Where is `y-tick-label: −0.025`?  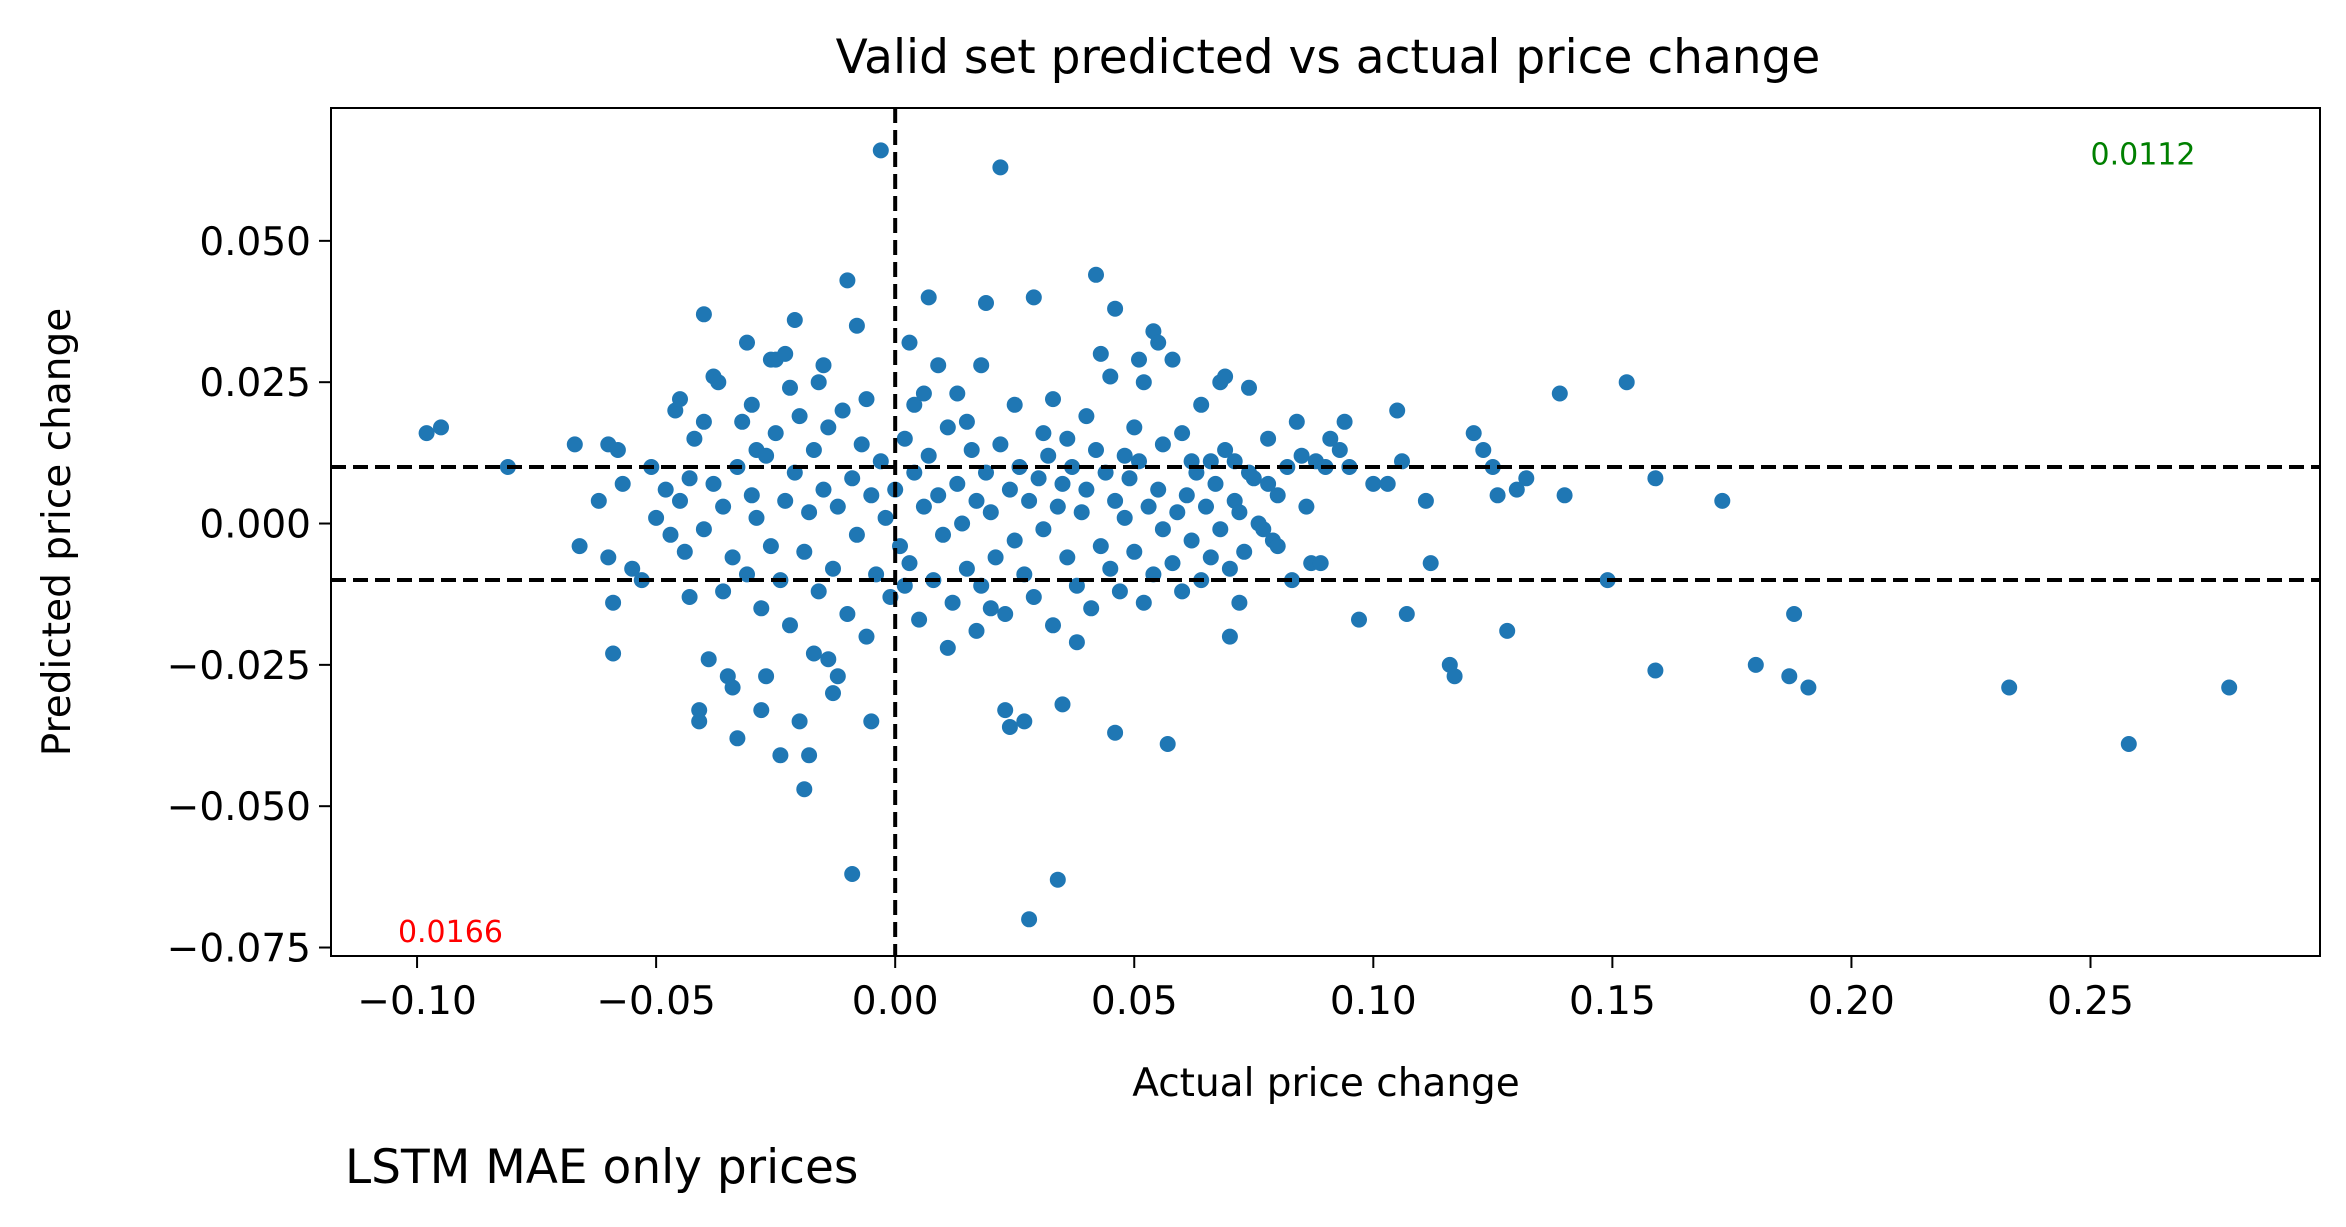
y-tick-label: −0.025 is located at coordinates (239, 666).